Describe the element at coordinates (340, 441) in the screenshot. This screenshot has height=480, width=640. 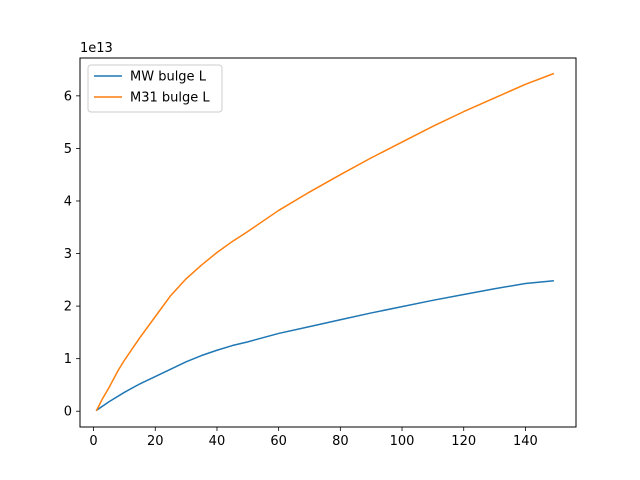
I see `x-tick-label: 80` at that location.